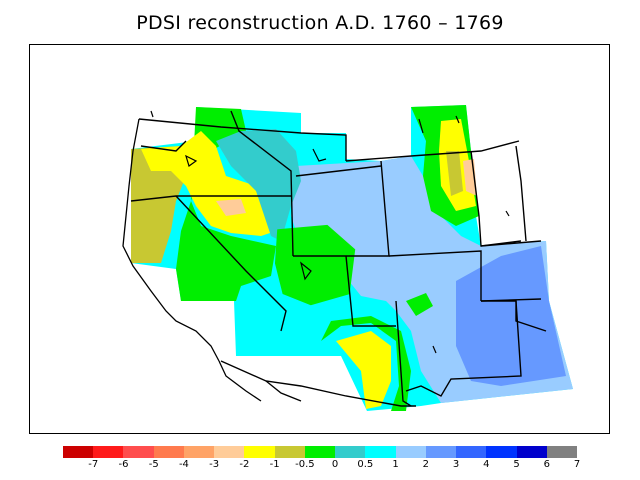  Describe the element at coordinates (521, 193) in the screenshot. I see `mn-border` at that location.